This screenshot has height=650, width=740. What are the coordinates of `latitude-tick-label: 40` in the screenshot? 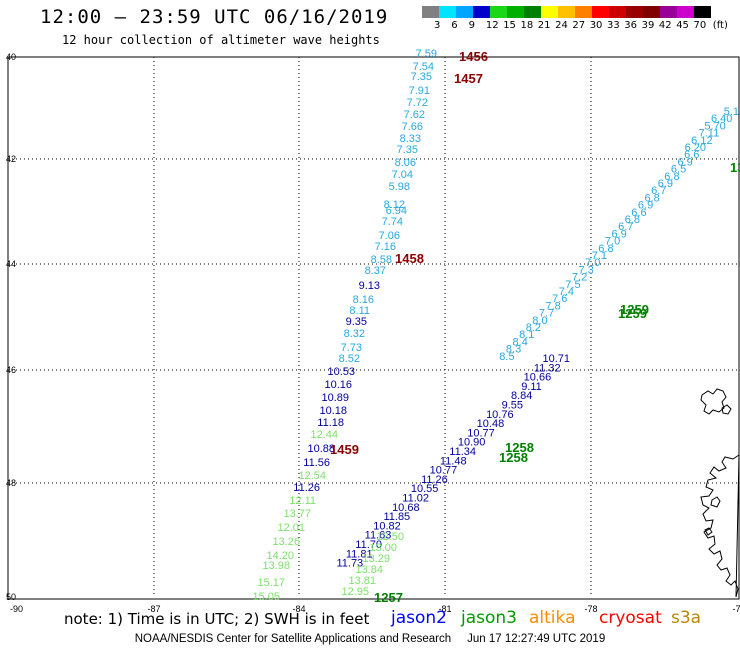 It's located at (11, 57).